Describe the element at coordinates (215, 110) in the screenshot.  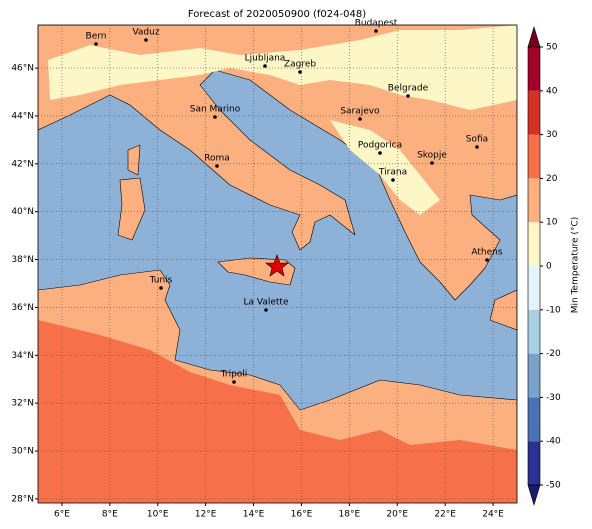
I see `city-label: San Marino` at that location.